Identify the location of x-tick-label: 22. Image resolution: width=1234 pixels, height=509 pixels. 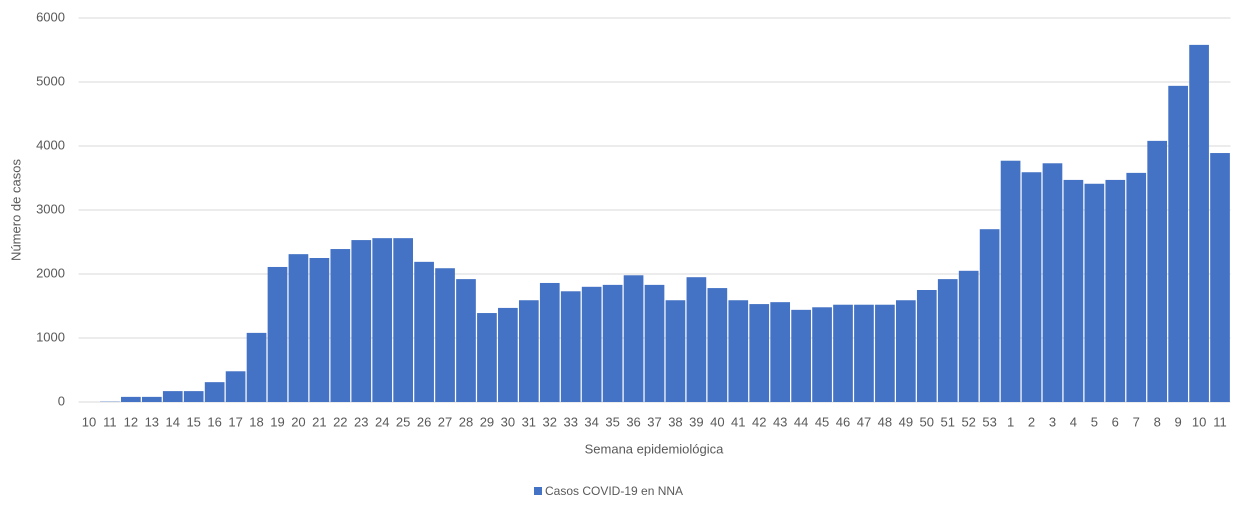
(340, 421).